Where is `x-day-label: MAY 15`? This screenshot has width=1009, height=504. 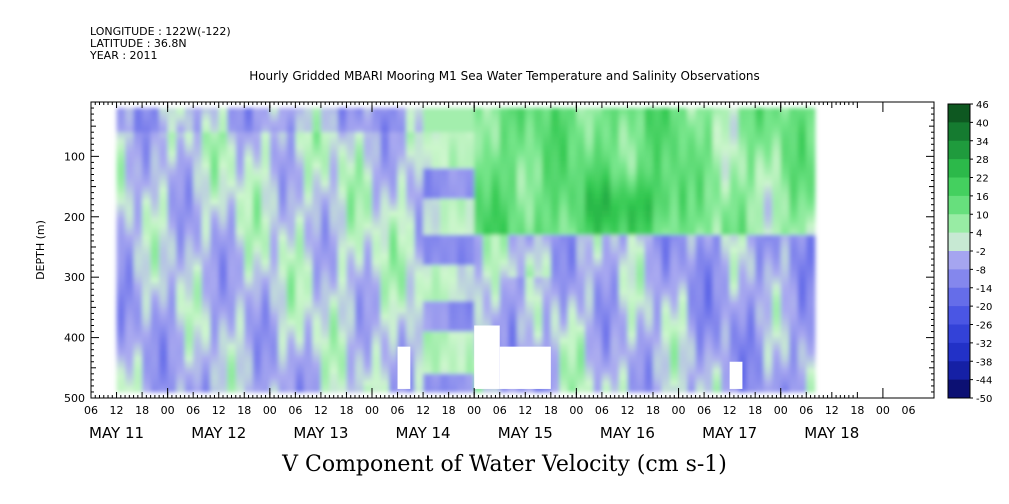 x-day-label: MAY 15 is located at coordinates (525, 433).